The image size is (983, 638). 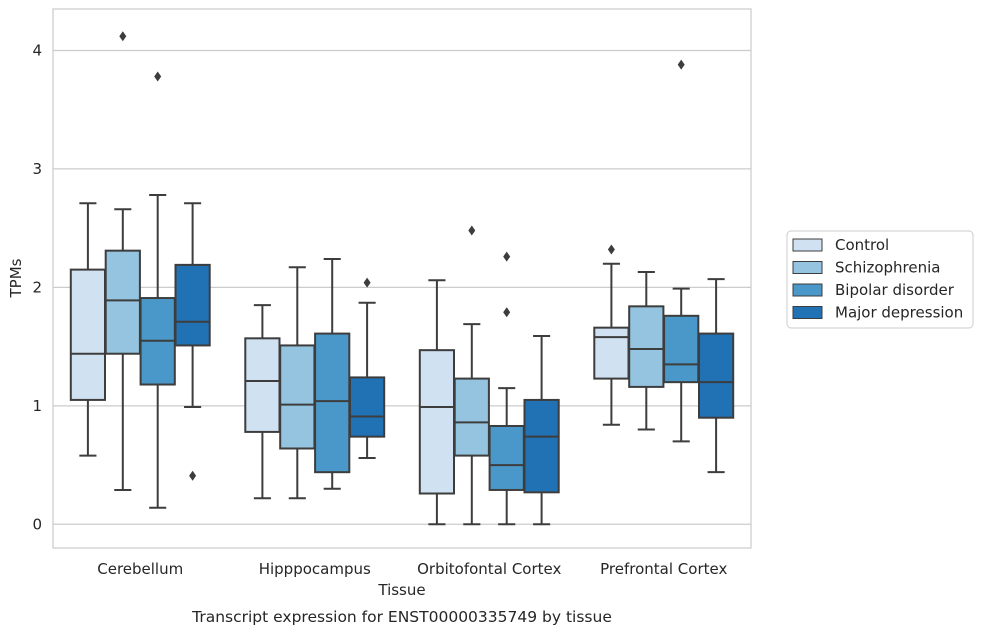 What do you see at coordinates (315, 569) in the screenshot?
I see `x-tick-label: Hipppocampus` at bounding box center [315, 569].